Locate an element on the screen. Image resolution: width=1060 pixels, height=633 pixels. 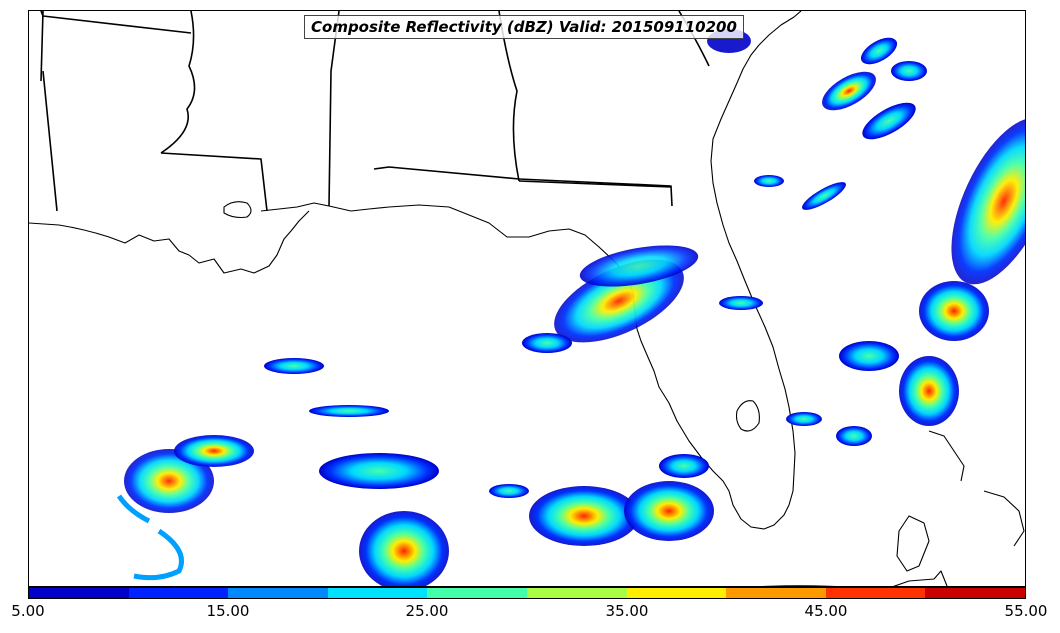
colorbar-tick-label: 45.00 is located at coordinates (826, 611).